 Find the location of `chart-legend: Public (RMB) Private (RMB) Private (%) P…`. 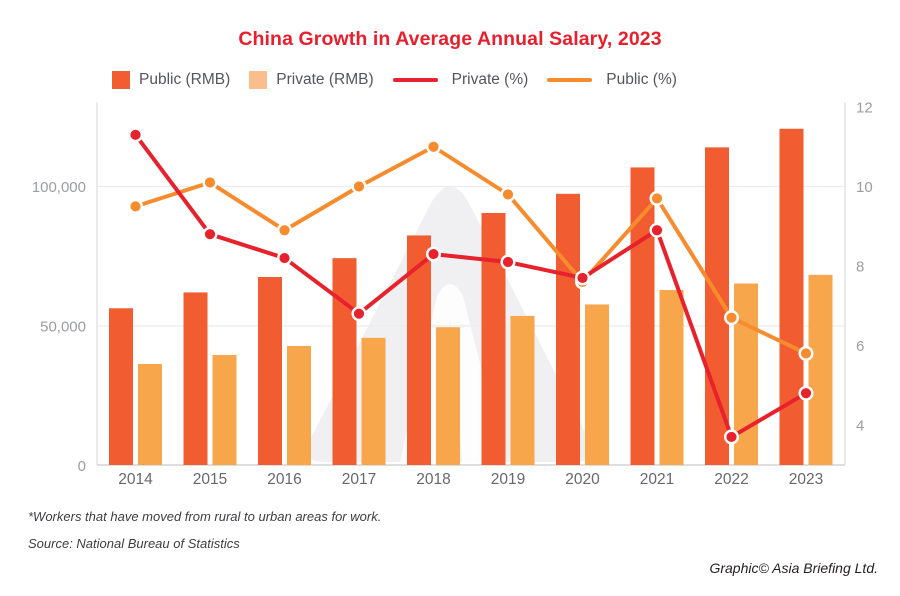

chart-legend: Public (RMB) Private (RMB) Private (%) P… is located at coordinates (394, 80).